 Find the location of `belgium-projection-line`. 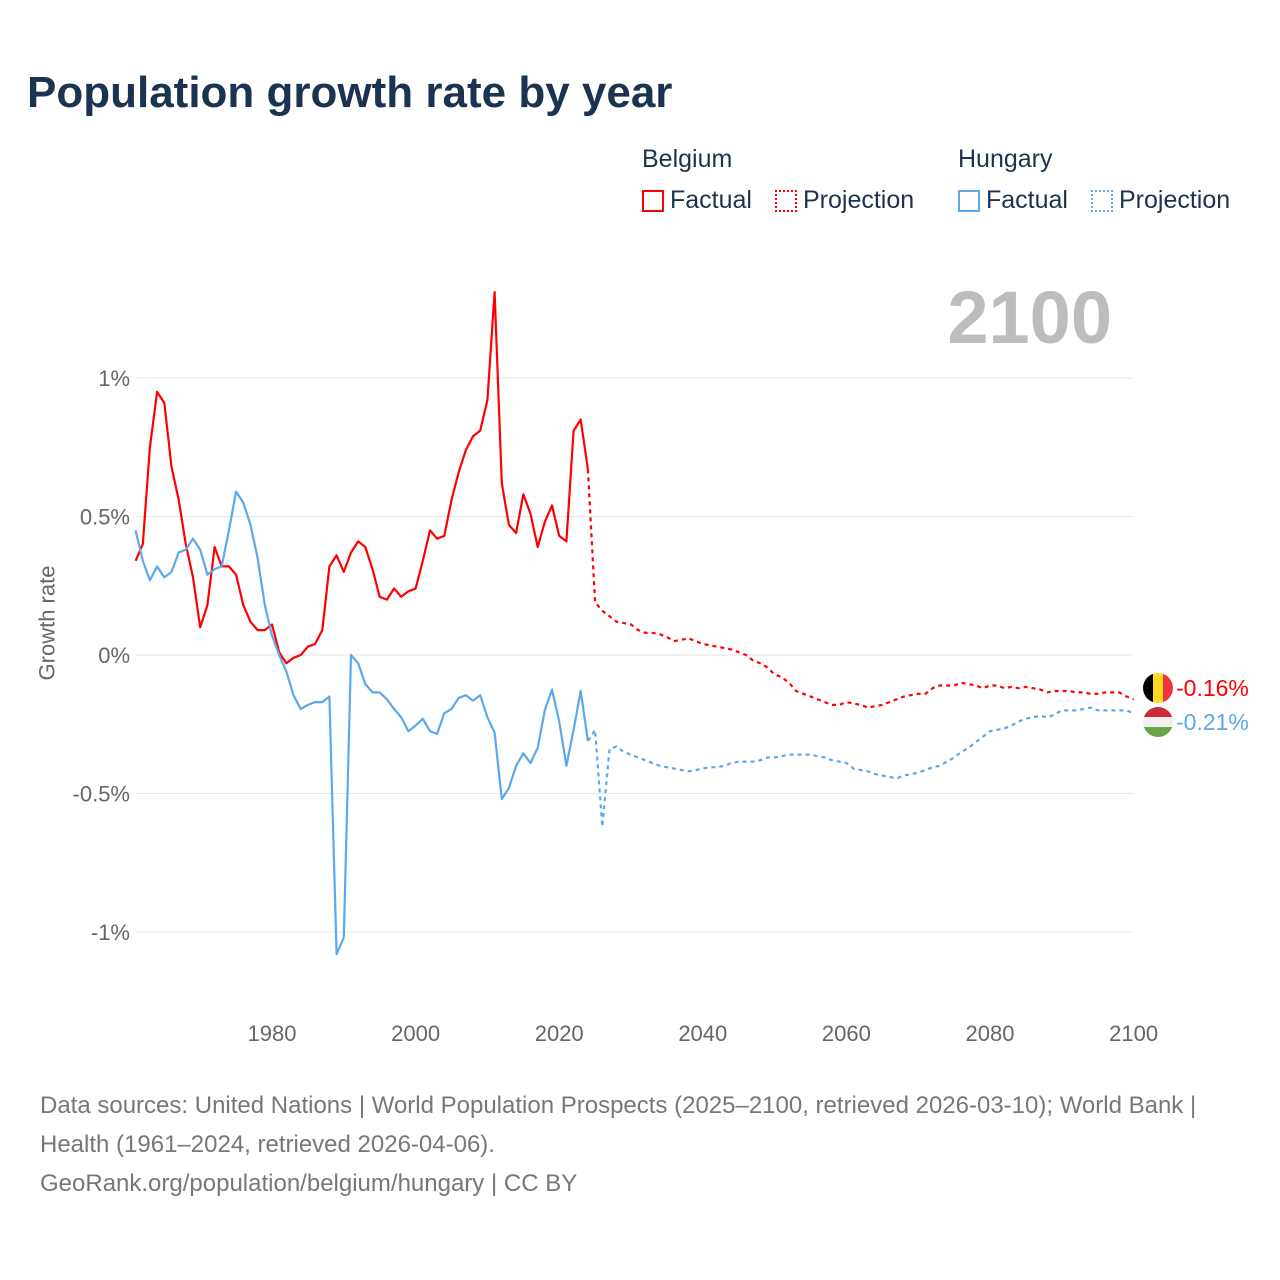

belgium-projection-line is located at coordinates (860, 589).